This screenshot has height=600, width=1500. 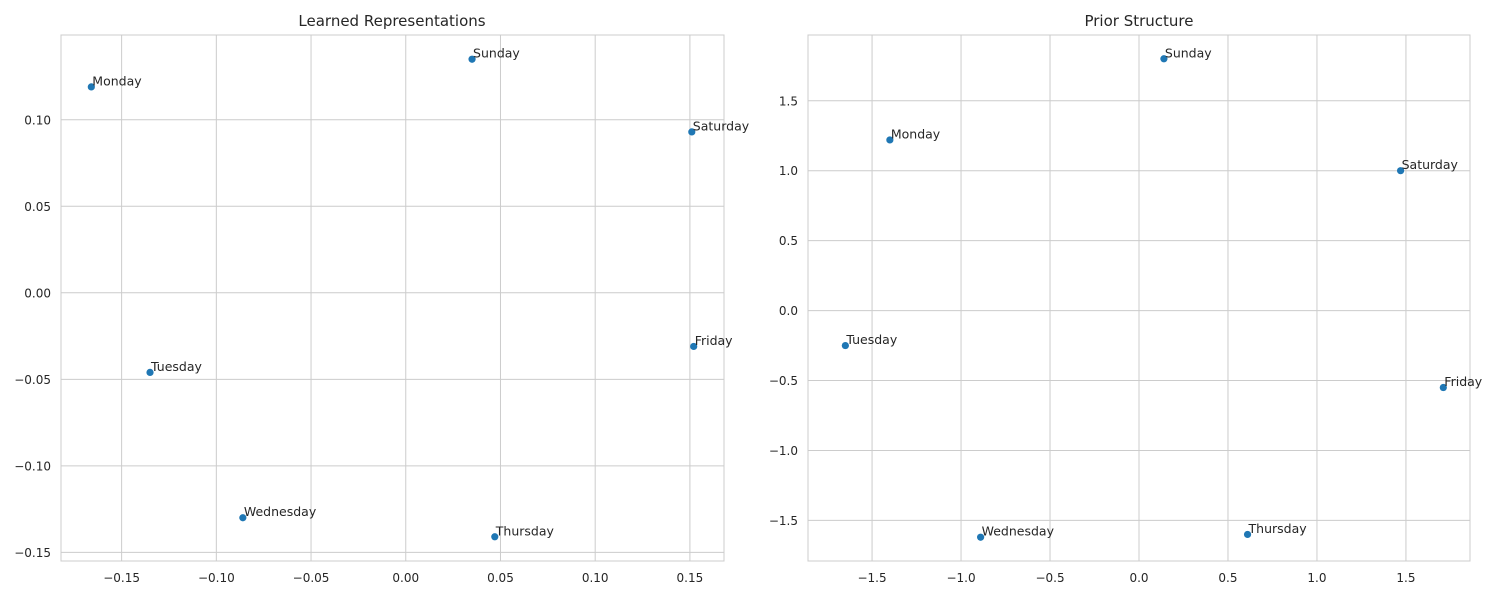 I want to click on y-tick-labels: −0.15 −0.10 −0.05 0.00 0.05 0.10, so click(x=32, y=336).